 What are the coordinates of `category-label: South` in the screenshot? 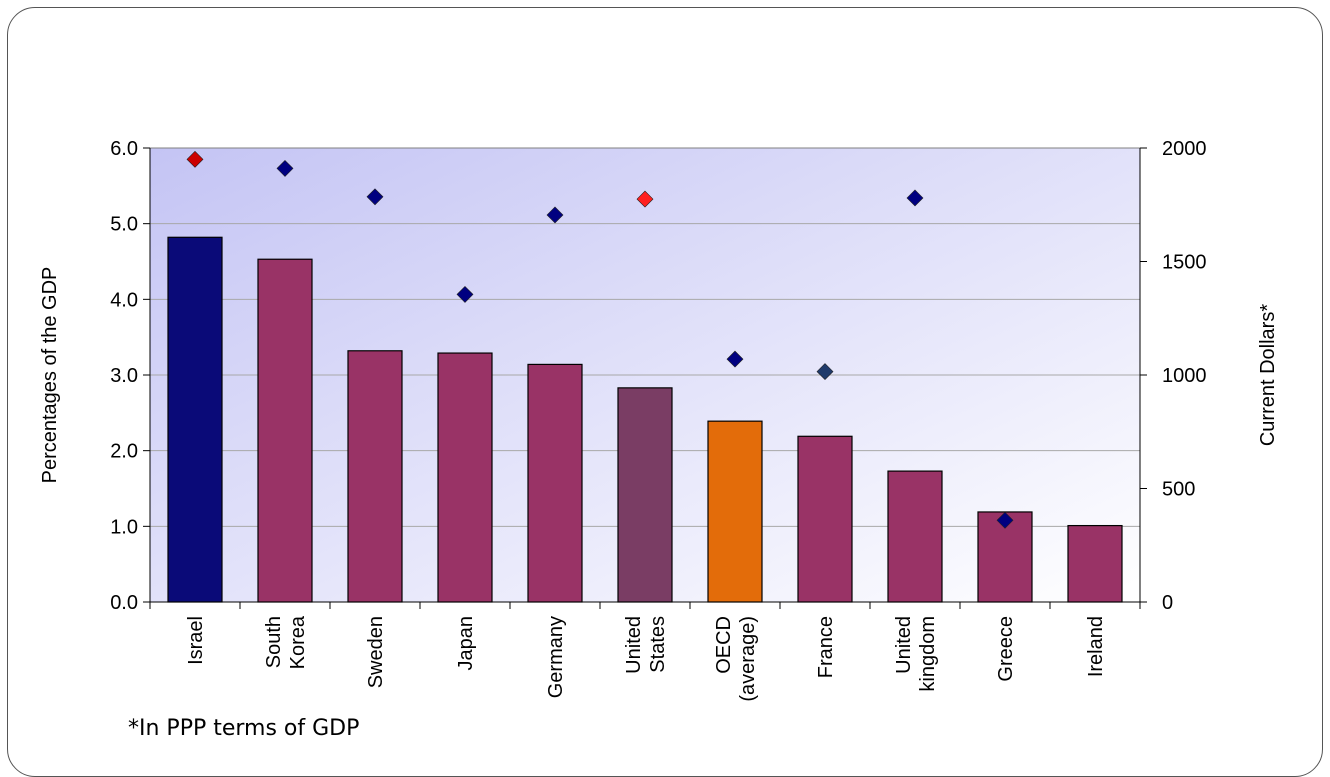 It's located at (274, 642).